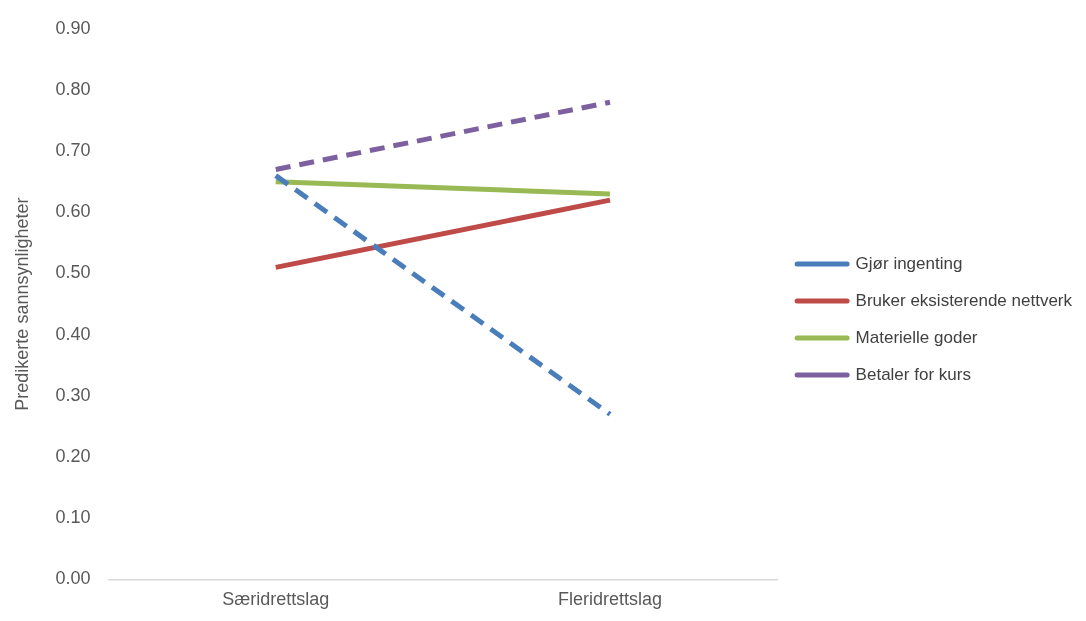 This screenshot has height=621, width=1086. I want to click on y-tick-label: 0.40, so click(73, 333).